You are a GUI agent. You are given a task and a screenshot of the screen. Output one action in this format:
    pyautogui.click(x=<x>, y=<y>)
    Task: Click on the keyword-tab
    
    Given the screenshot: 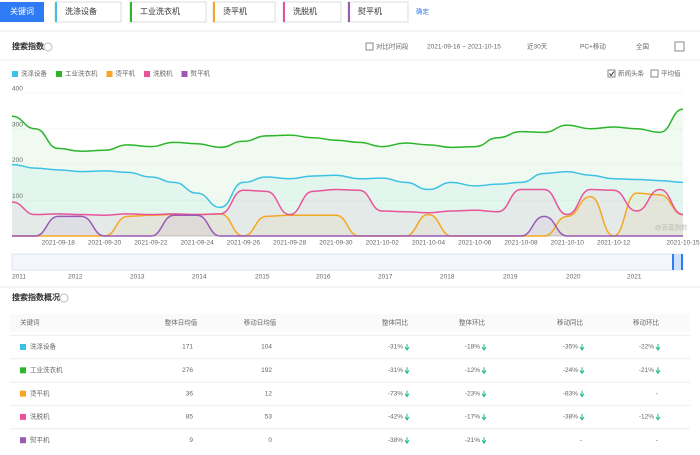 What is the action you would take?
    pyautogui.click(x=22, y=12)
    